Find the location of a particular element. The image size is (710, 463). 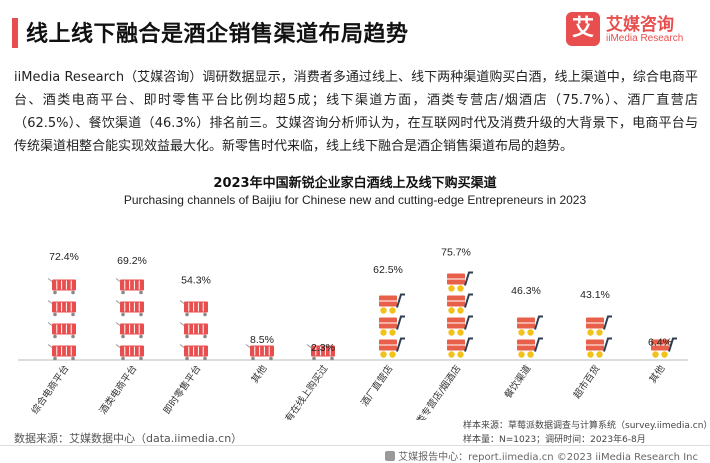

category-label-online-3: 其他 is located at coordinates (259, 373).